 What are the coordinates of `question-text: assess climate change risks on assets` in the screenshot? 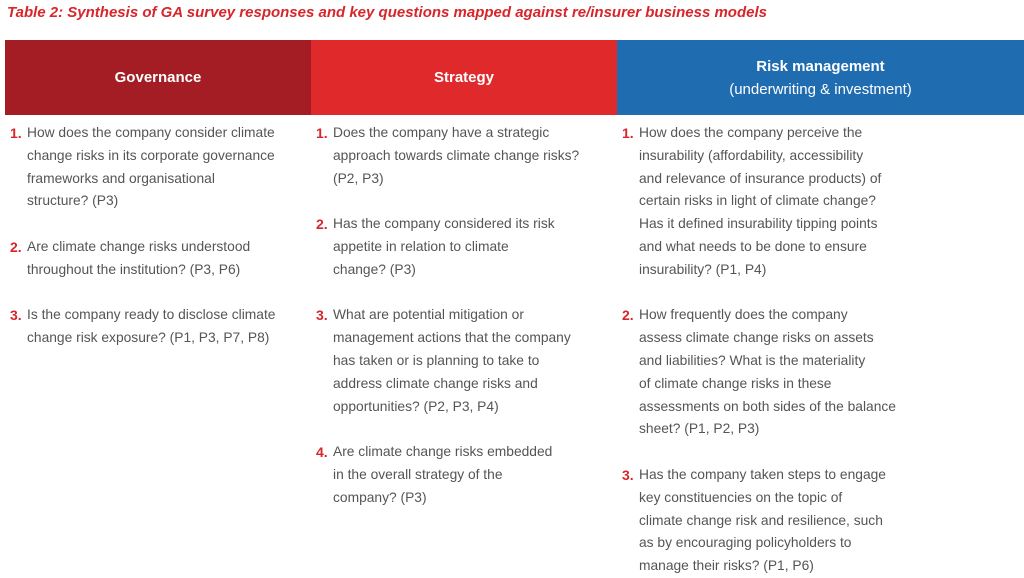 It's located at (756, 338).